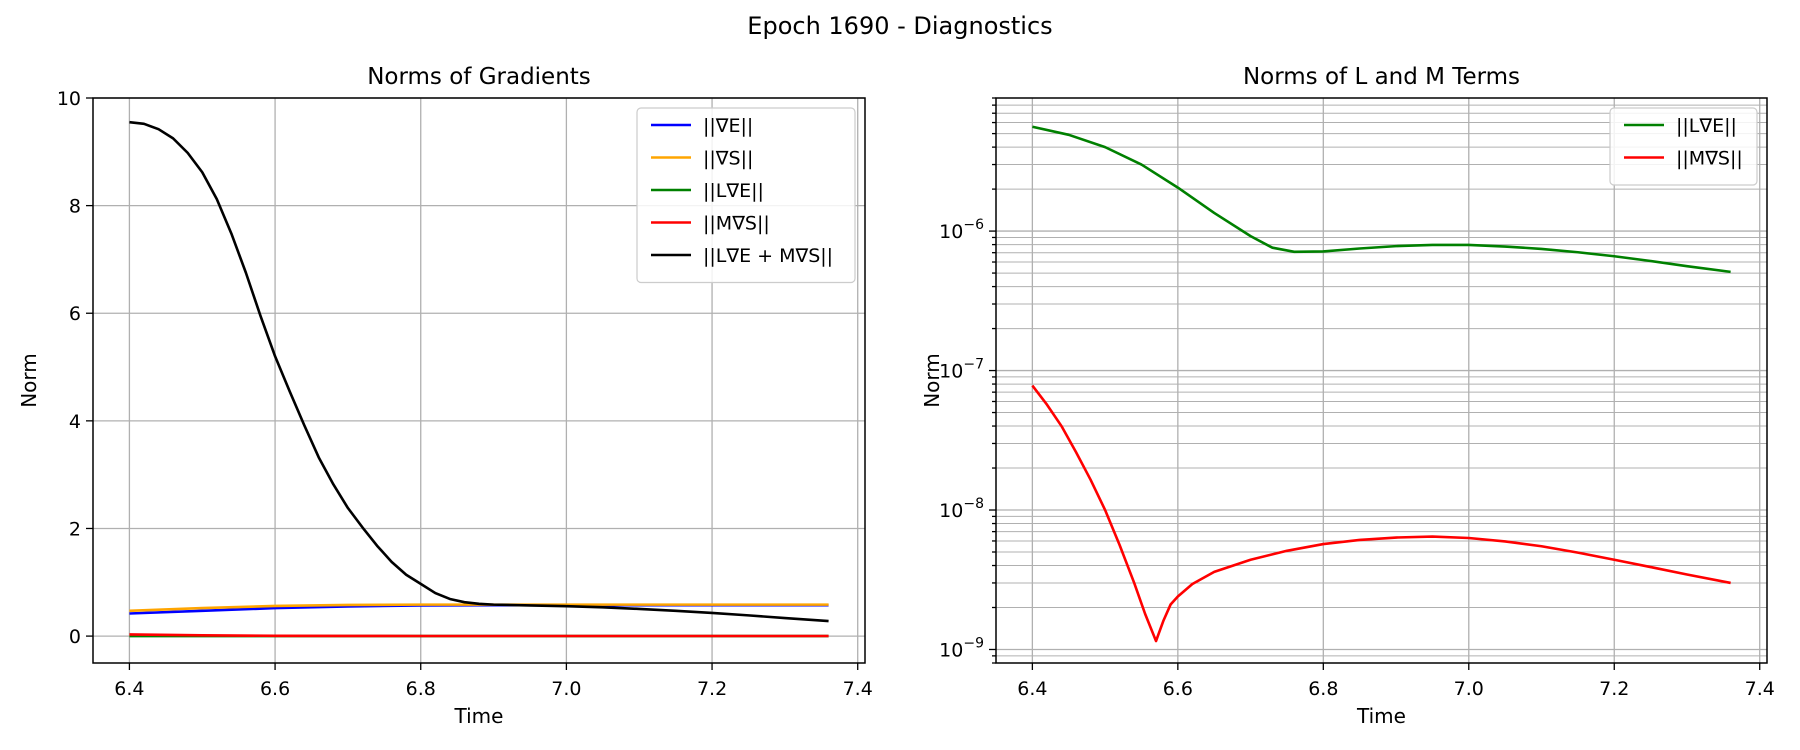 Image resolution: width=1800 pixels, height=750 pixels. What do you see at coordinates (973, 504) in the screenshot?
I see `y-tick-label-exponent: −8` at bounding box center [973, 504].